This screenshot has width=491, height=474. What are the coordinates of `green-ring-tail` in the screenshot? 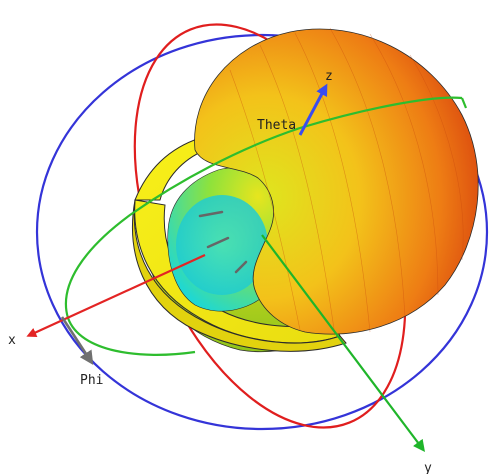 It's located at (464, 103).